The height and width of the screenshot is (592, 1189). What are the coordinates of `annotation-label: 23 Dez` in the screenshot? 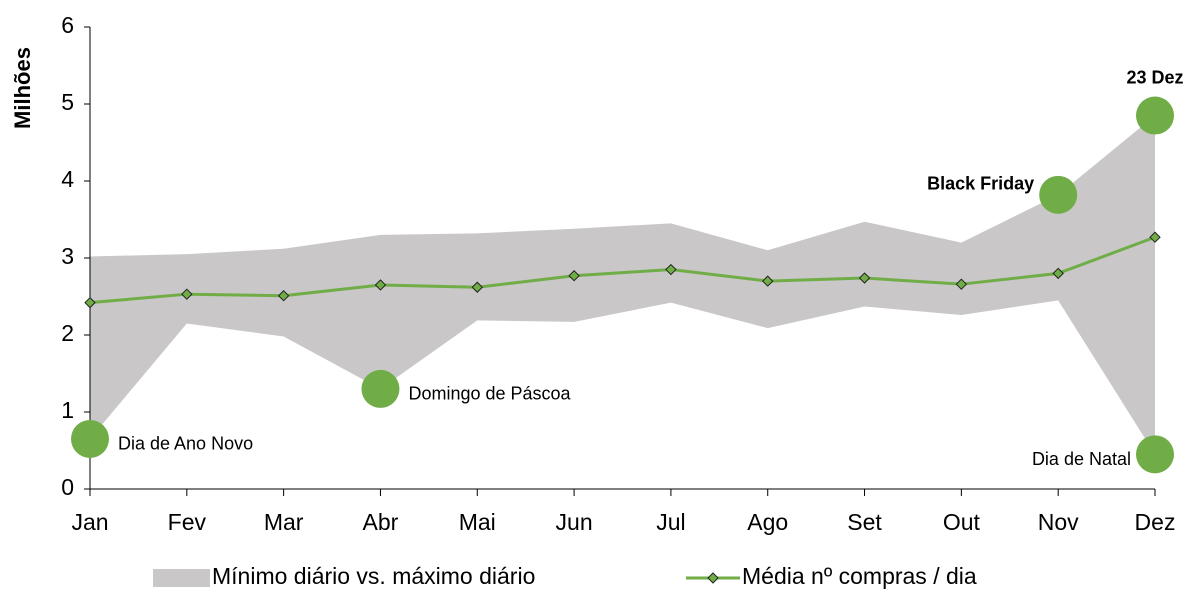 It's located at (1154, 77).